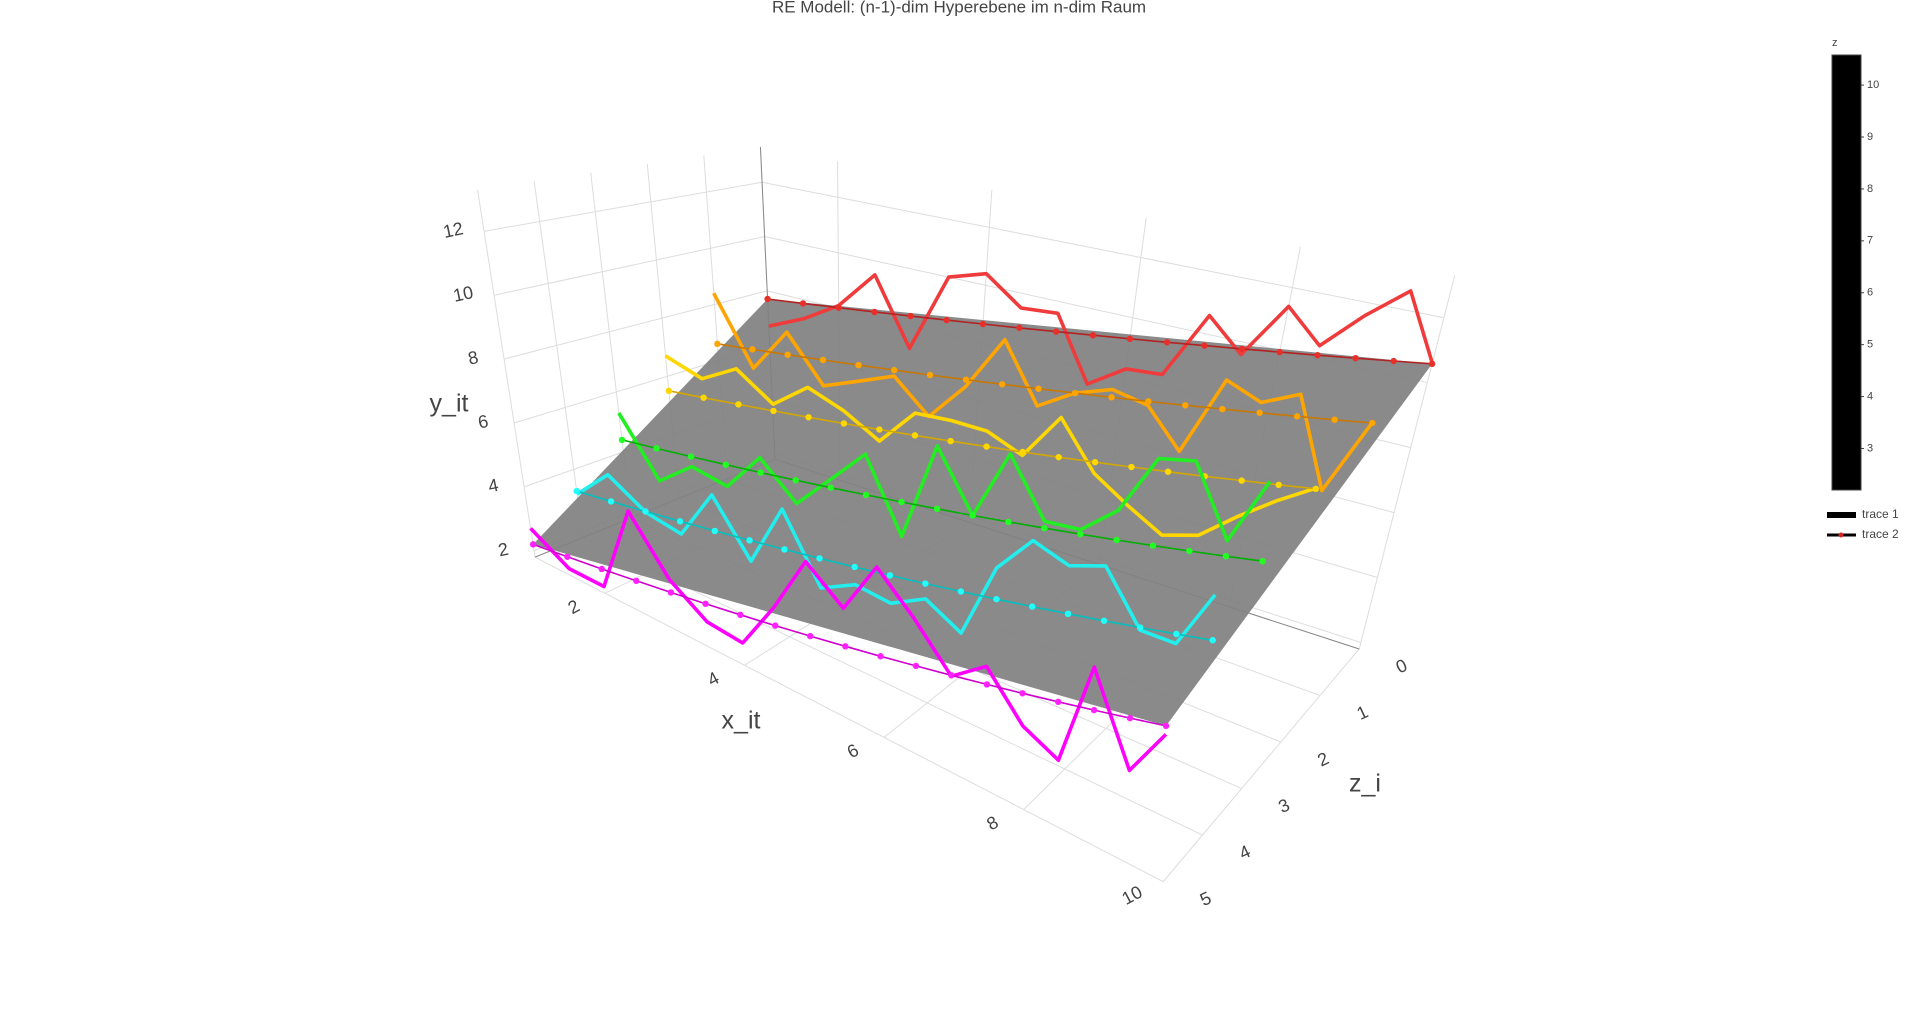 This screenshot has width=1920, height=1022. What do you see at coordinates (1245, 852) in the screenshot?
I see `z-tick-label: 4` at bounding box center [1245, 852].